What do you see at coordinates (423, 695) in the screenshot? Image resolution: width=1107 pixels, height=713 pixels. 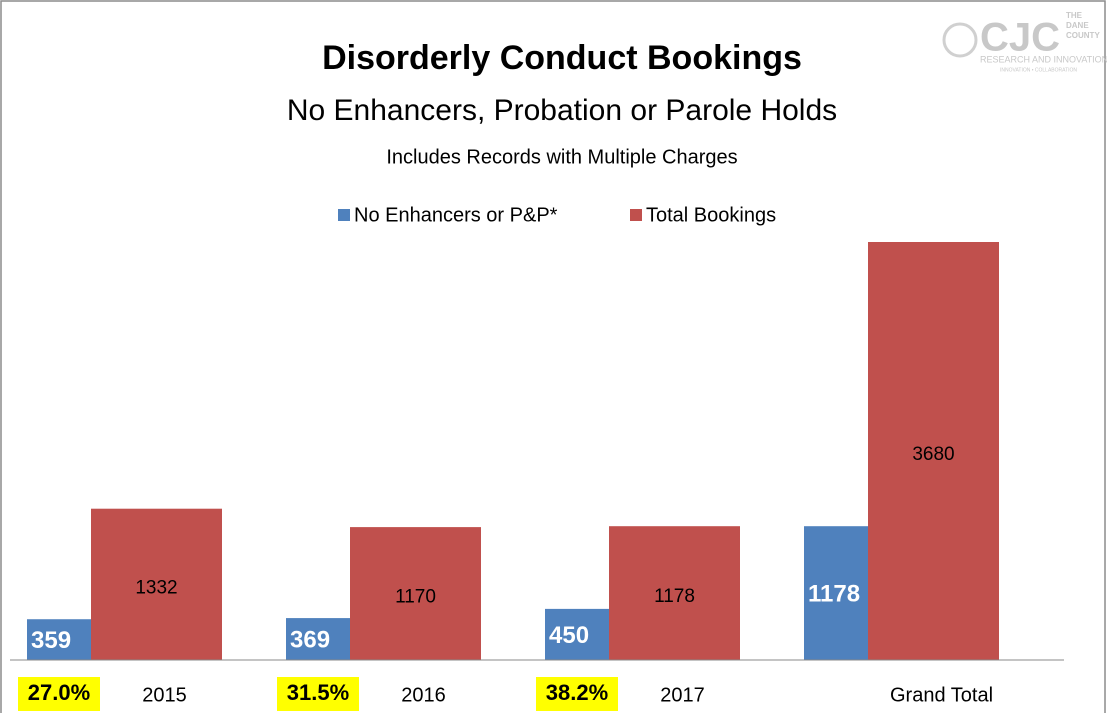 I see `x-tick-label: 2016` at bounding box center [423, 695].